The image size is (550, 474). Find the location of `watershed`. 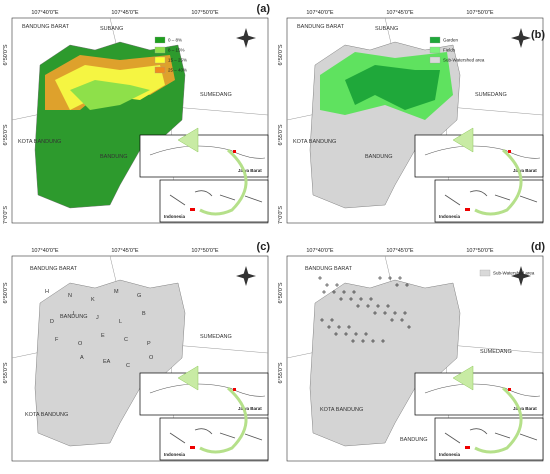

watershed is located at coordinates (110, 363).